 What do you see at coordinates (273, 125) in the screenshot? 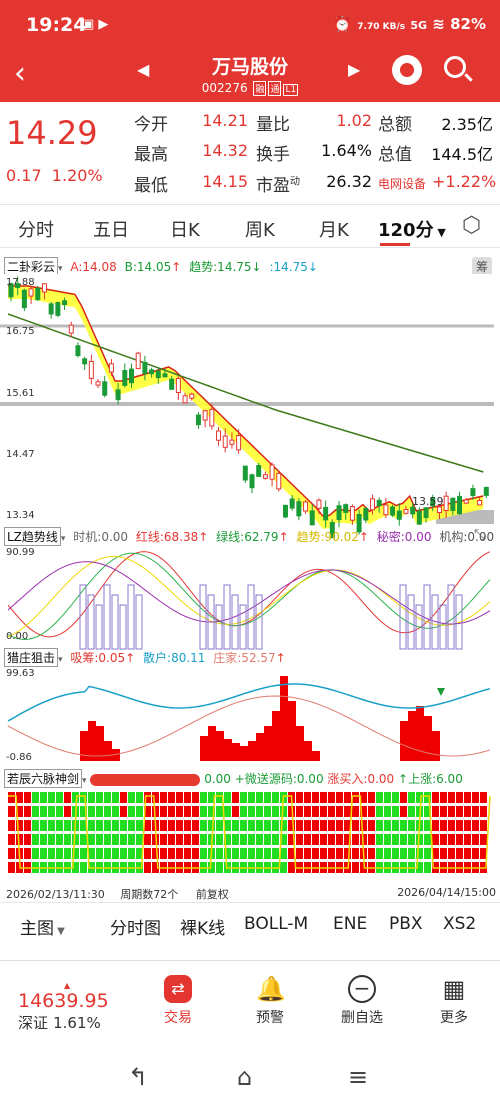
I see `label-vol-ratio: 量比` at bounding box center [273, 125].